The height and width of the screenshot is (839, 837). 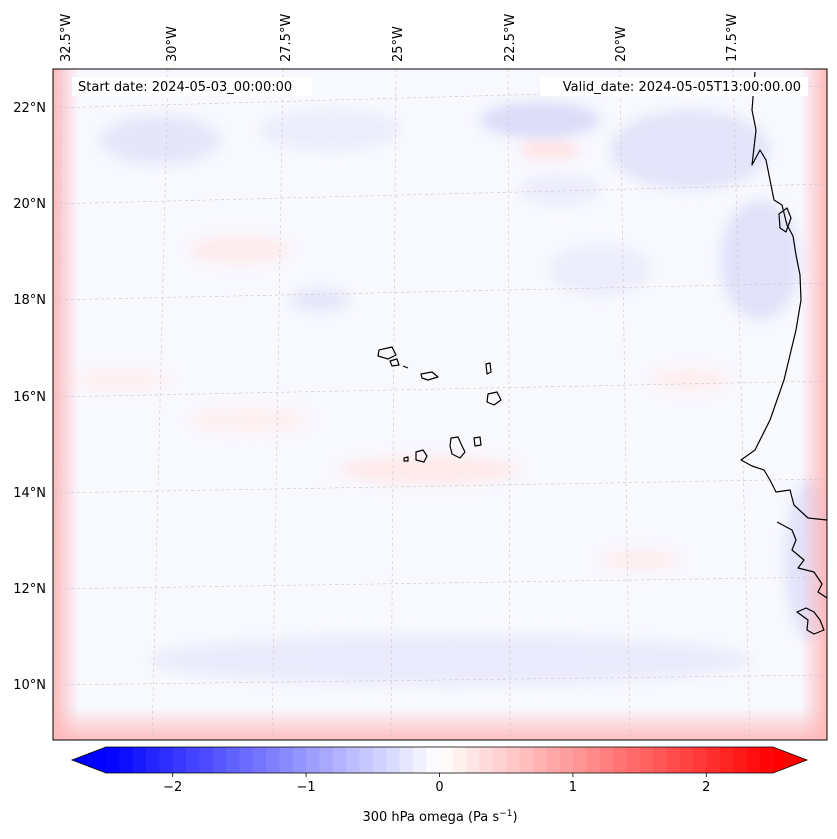 What do you see at coordinates (732, 38) in the screenshot?
I see `lon-label-17-5w: 17.5°W` at bounding box center [732, 38].